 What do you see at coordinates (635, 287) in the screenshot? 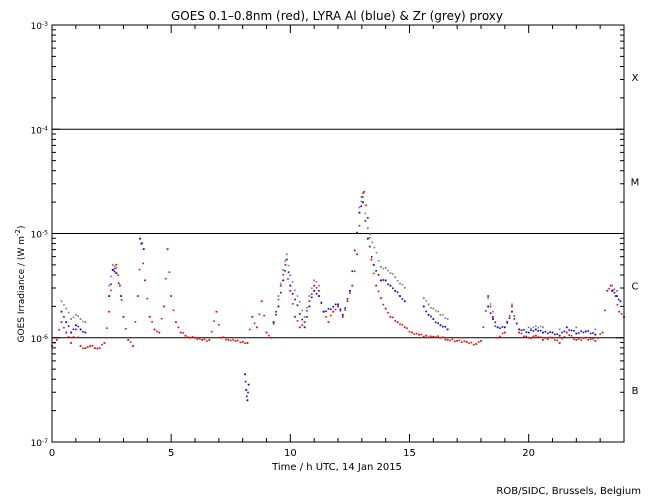
I see `flare-class-c: C` at bounding box center [635, 287].